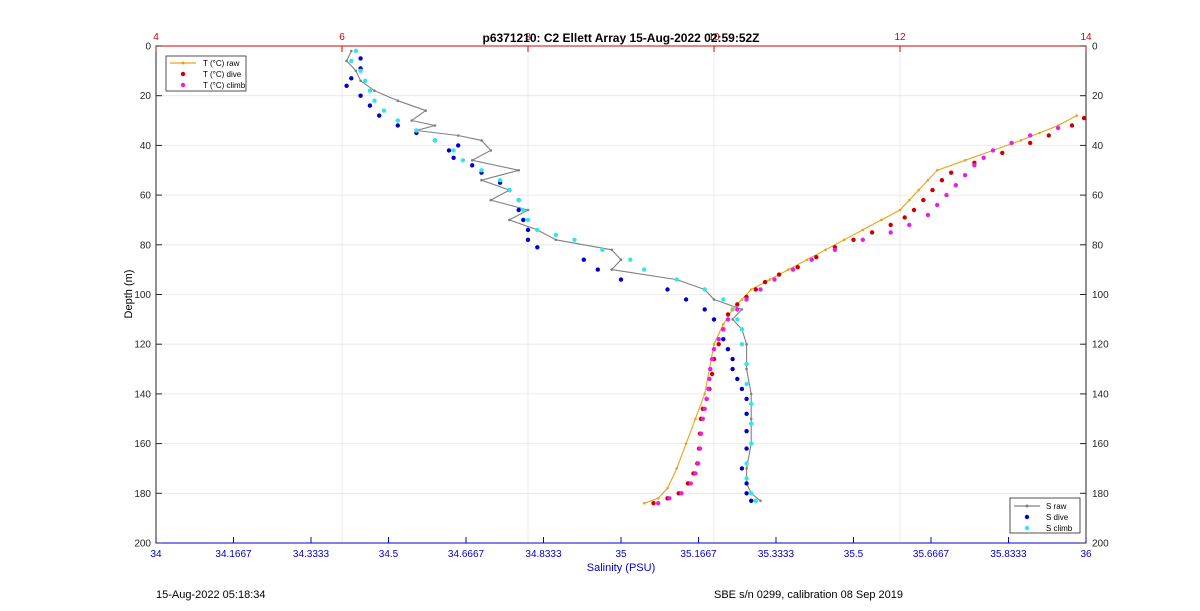 The width and height of the screenshot is (1200, 611). Describe the element at coordinates (142, 345) in the screenshot. I see `left-tick-label: 120` at that location.